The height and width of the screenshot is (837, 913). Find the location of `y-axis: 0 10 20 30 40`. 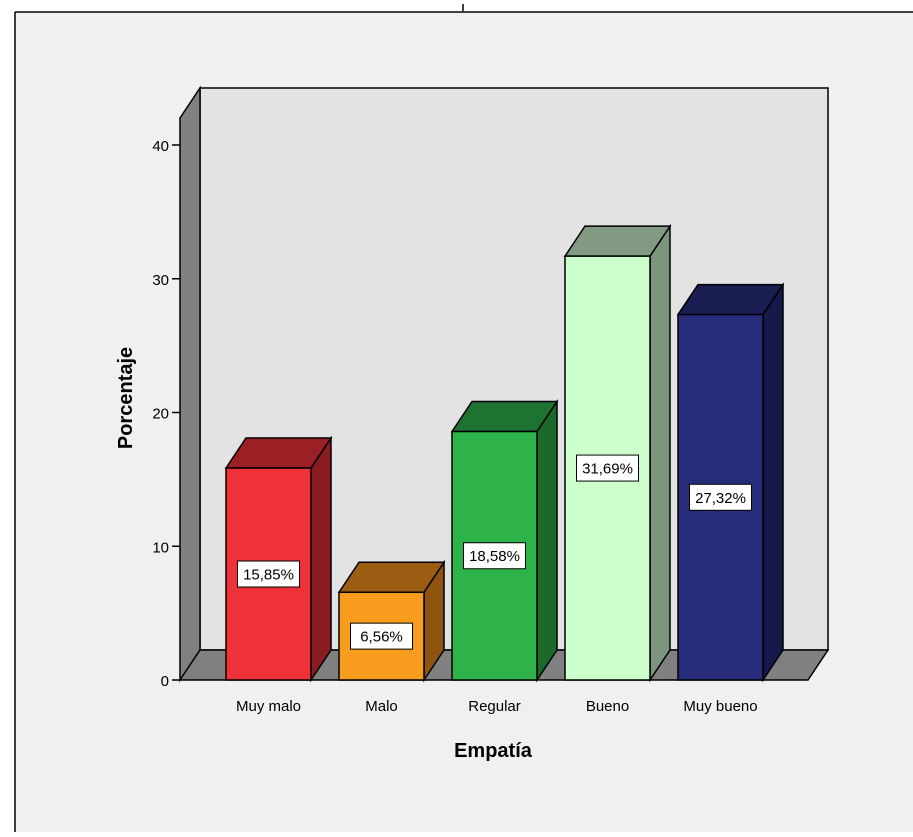

y-axis: 0 10 20 30 40 is located at coordinates (166, 414).